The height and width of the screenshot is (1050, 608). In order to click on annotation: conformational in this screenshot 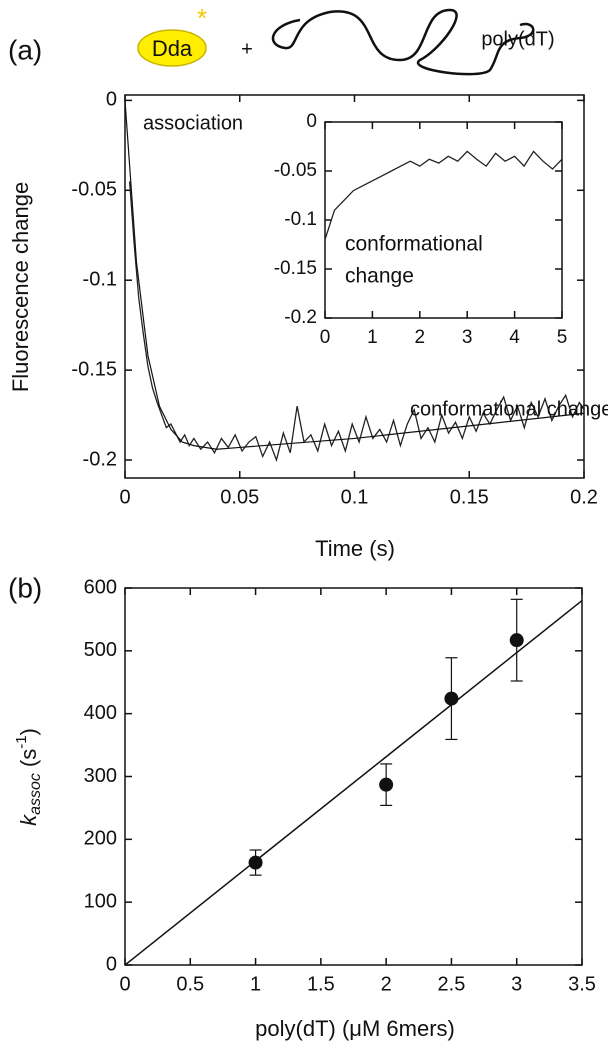, I will do `click(414, 244)`.